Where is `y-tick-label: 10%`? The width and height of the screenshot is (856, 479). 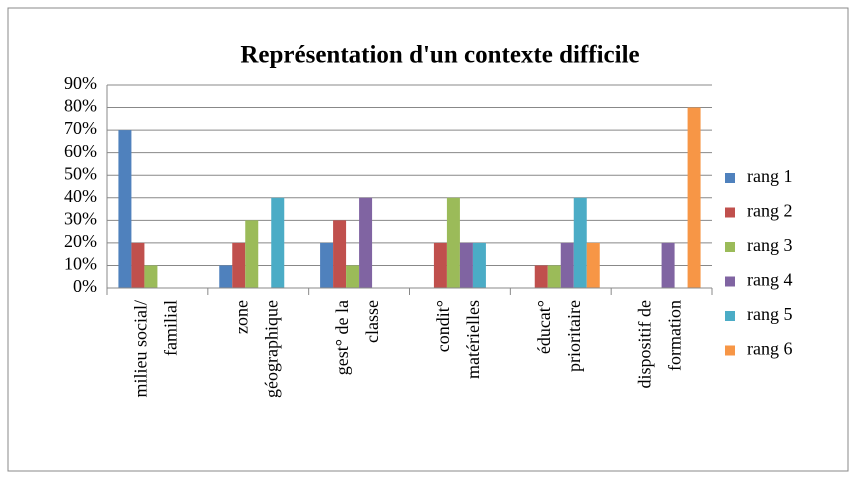
y-tick-label: 10% is located at coordinates (80, 264).